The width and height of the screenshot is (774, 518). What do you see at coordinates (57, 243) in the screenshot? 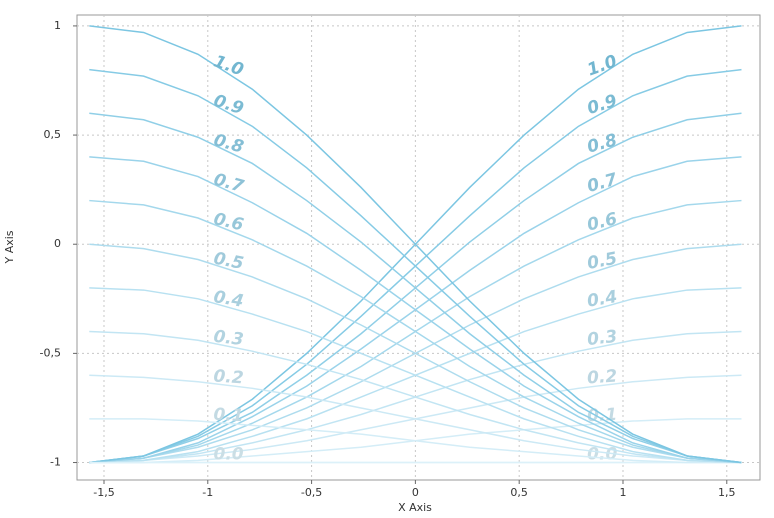
I see `y-tick-label: 0` at bounding box center [57, 243].